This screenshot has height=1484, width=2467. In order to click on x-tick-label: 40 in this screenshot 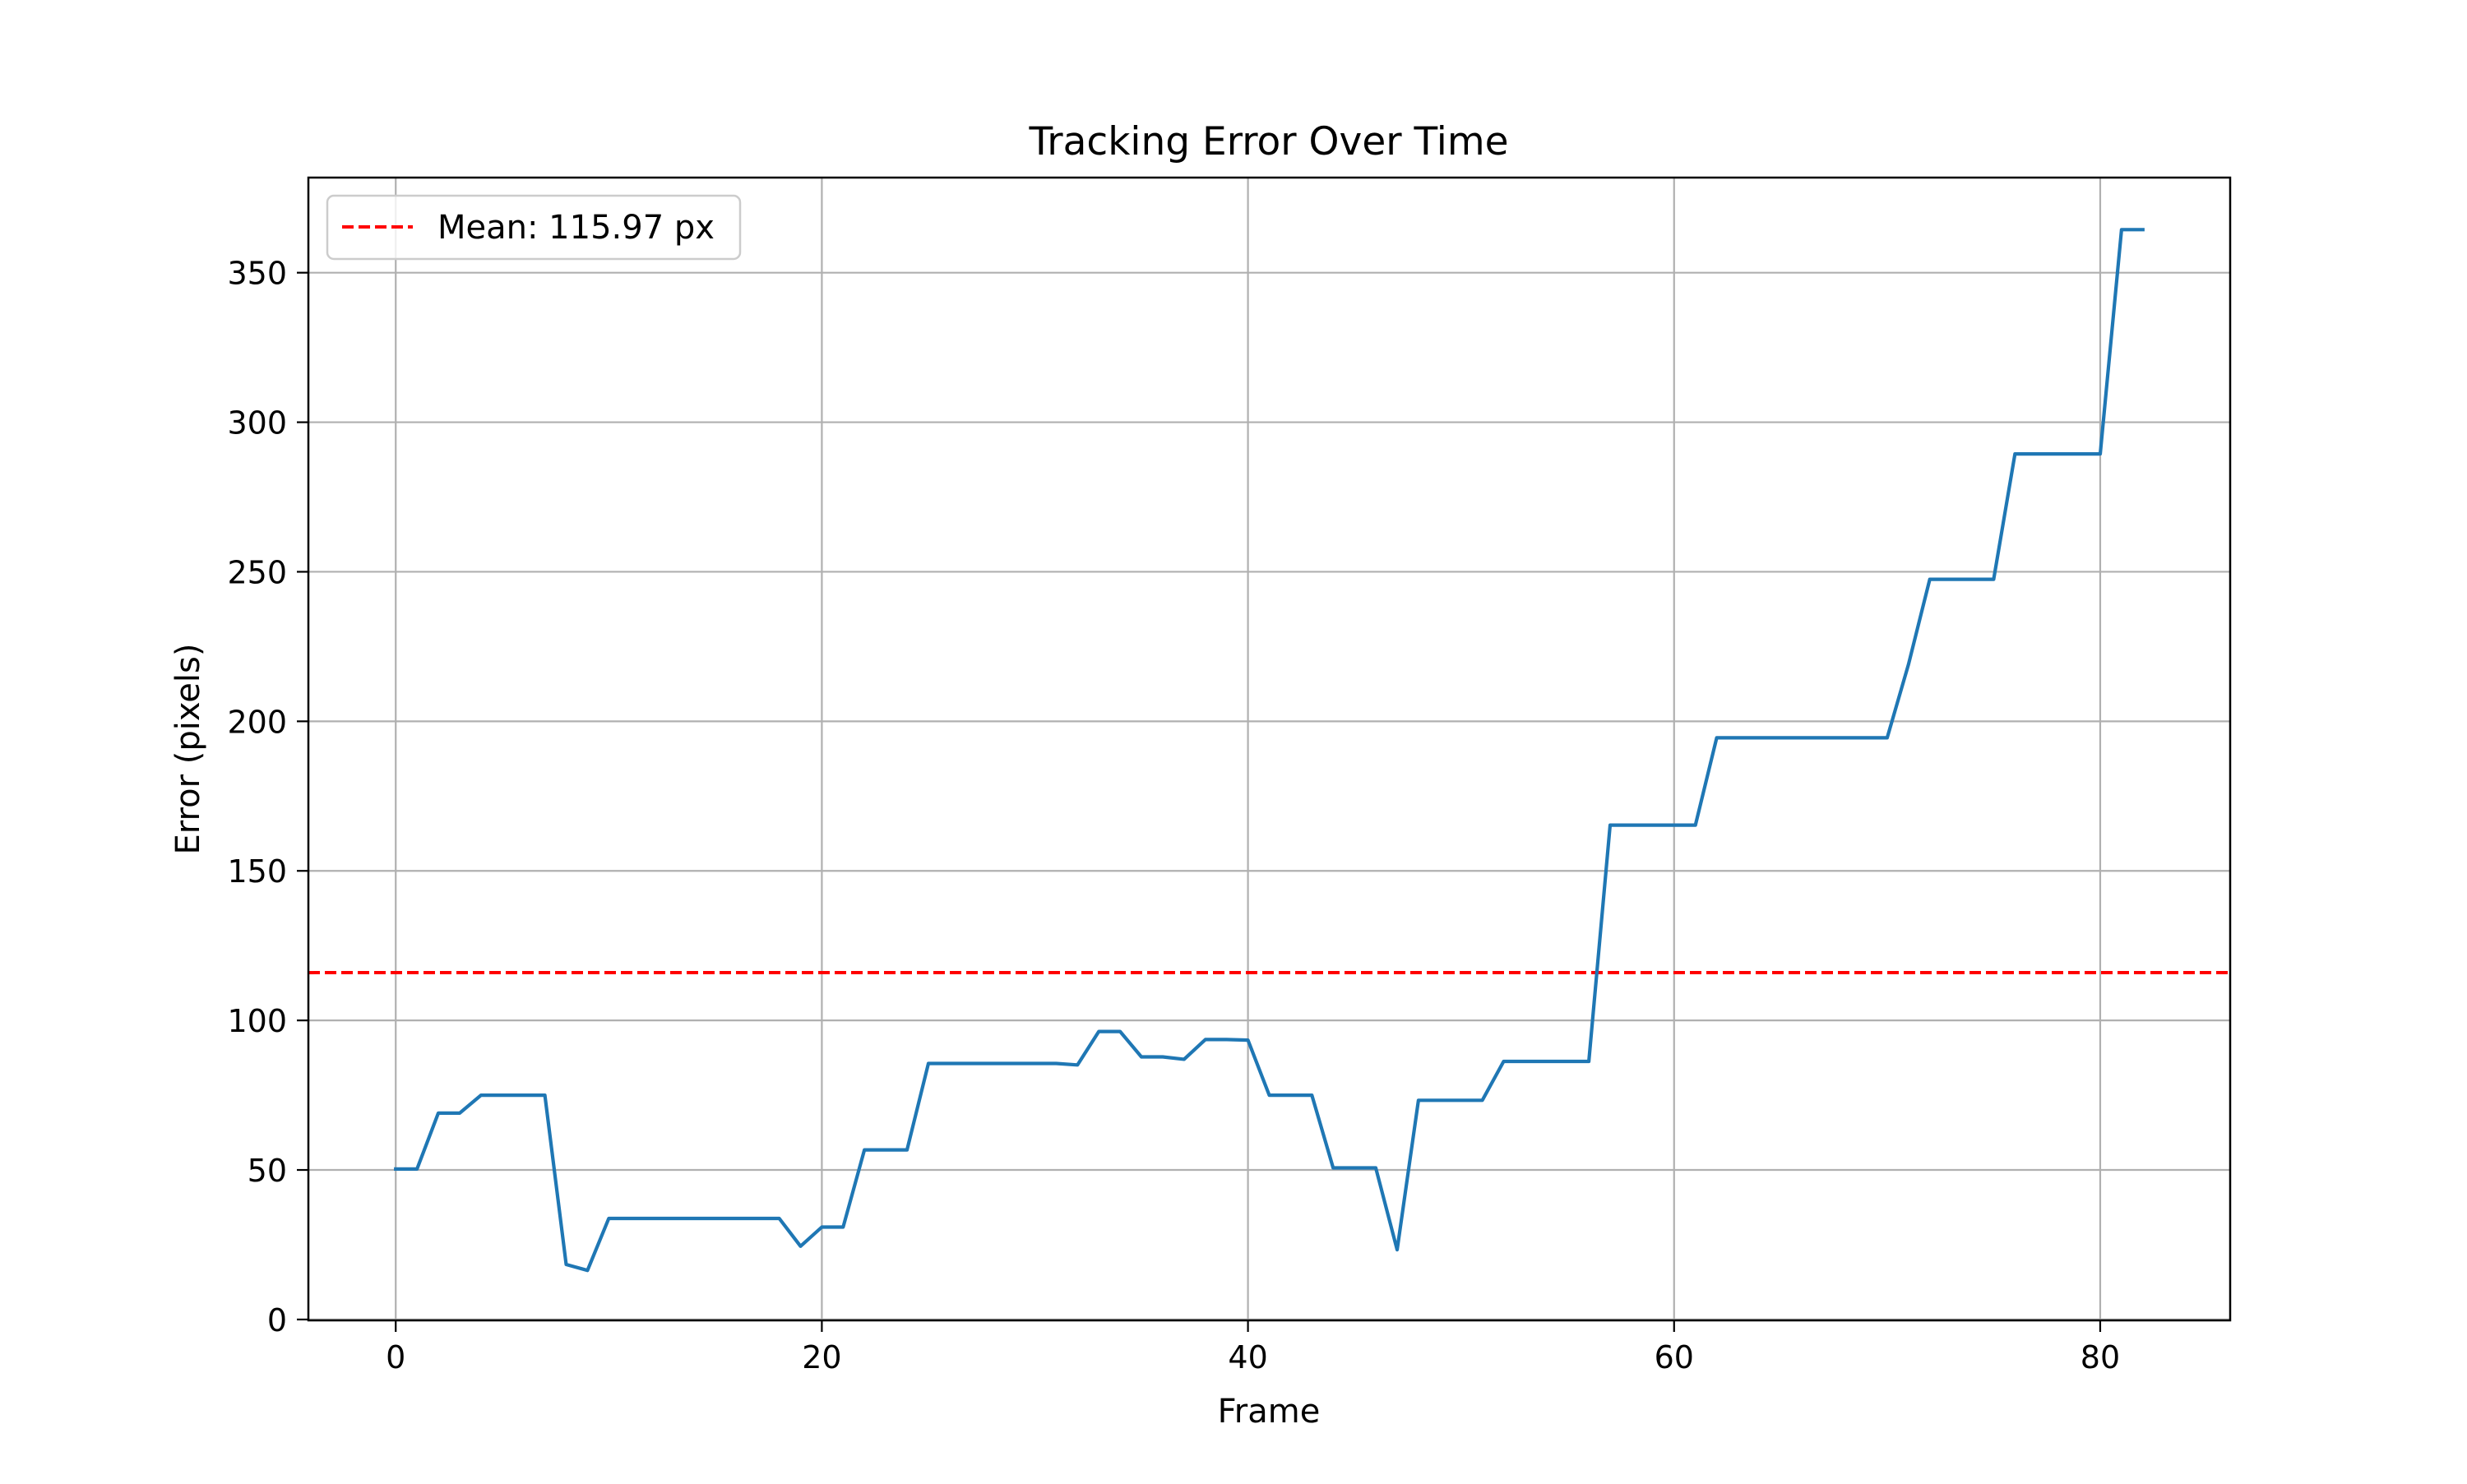, I will do `click(1247, 1357)`.